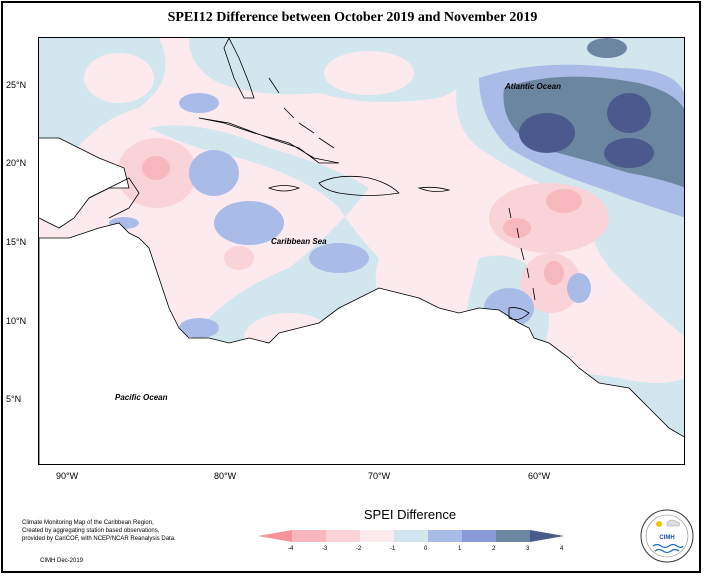 This screenshot has width=705, height=577. What do you see at coordinates (67, 476) in the screenshot?
I see `lon-label-90w: 90°W` at bounding box center [67, 476].